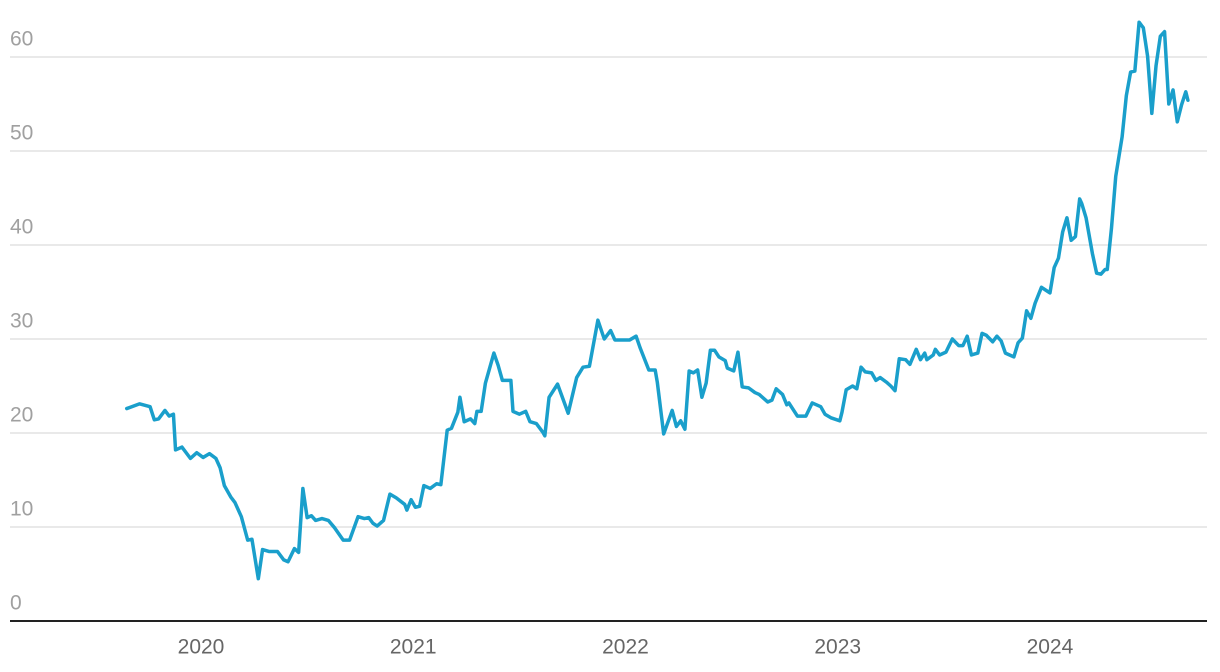  Describe the element at coordinates (21, 227) in the screenshot. I see `y-tick-label: 40` at that location.